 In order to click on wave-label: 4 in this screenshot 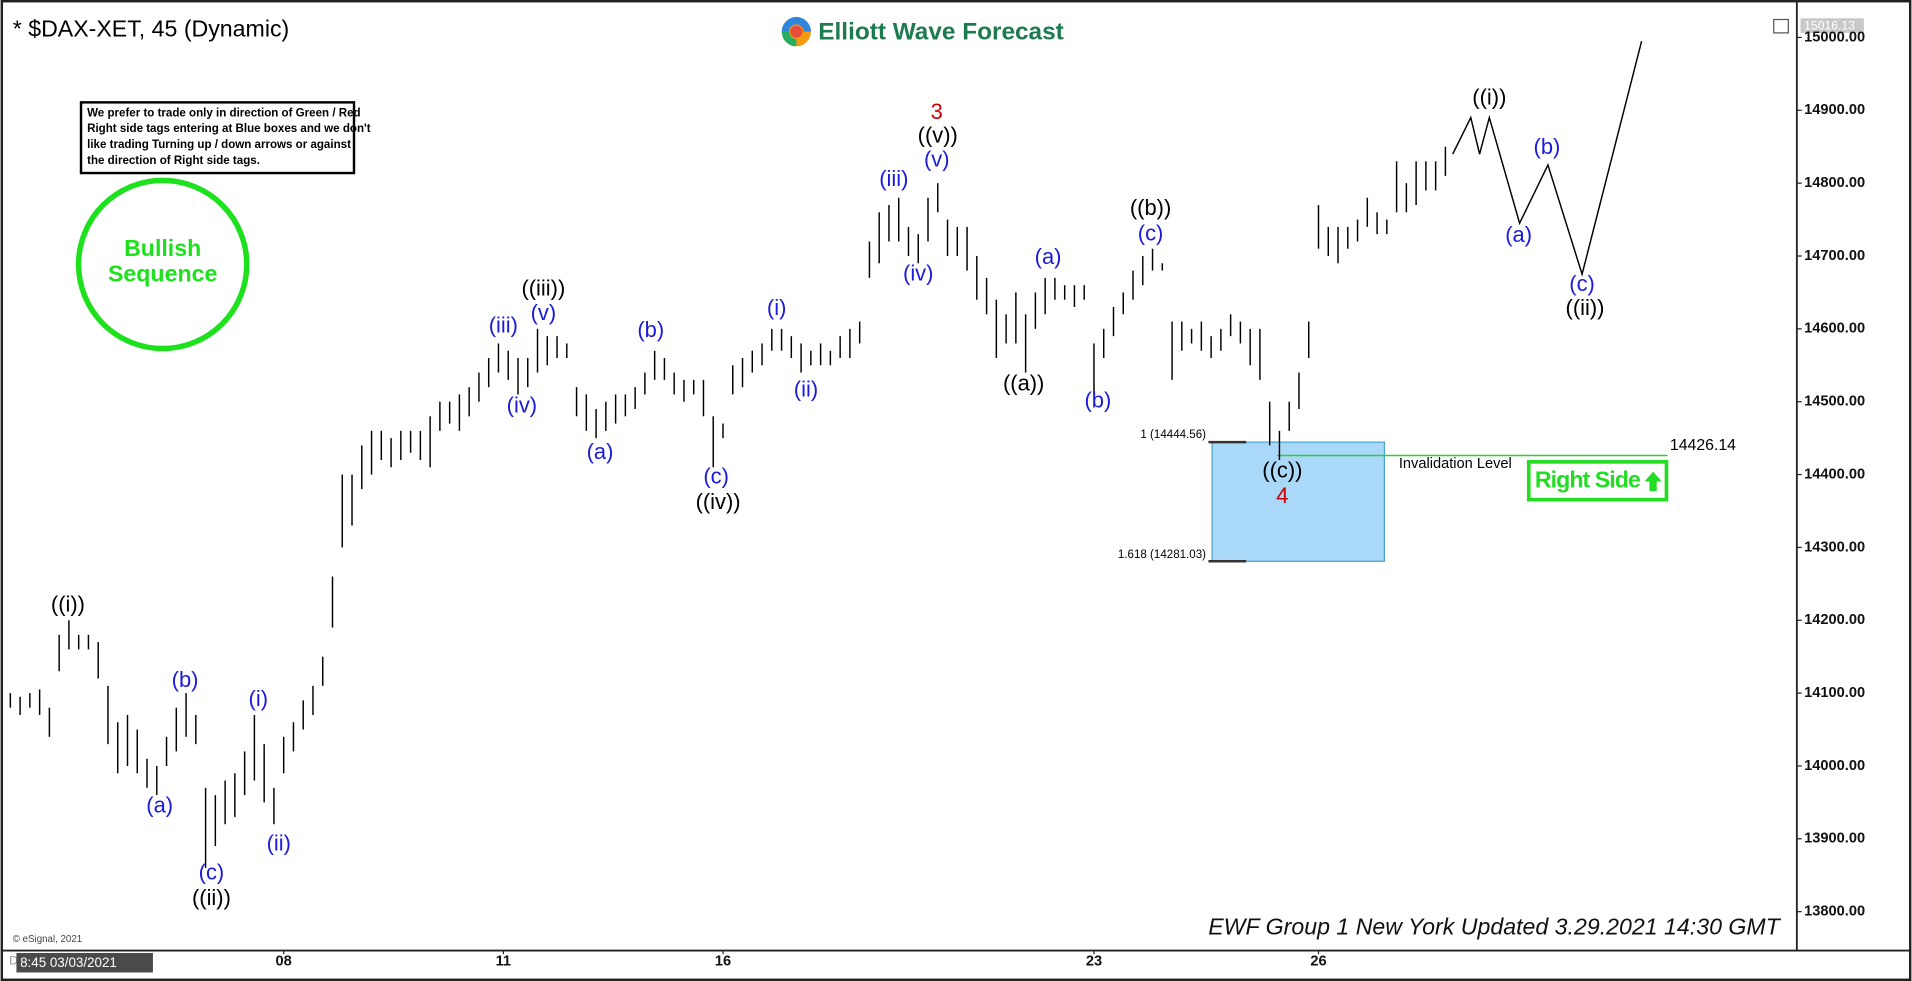, I will do `click(1282, 495)`.